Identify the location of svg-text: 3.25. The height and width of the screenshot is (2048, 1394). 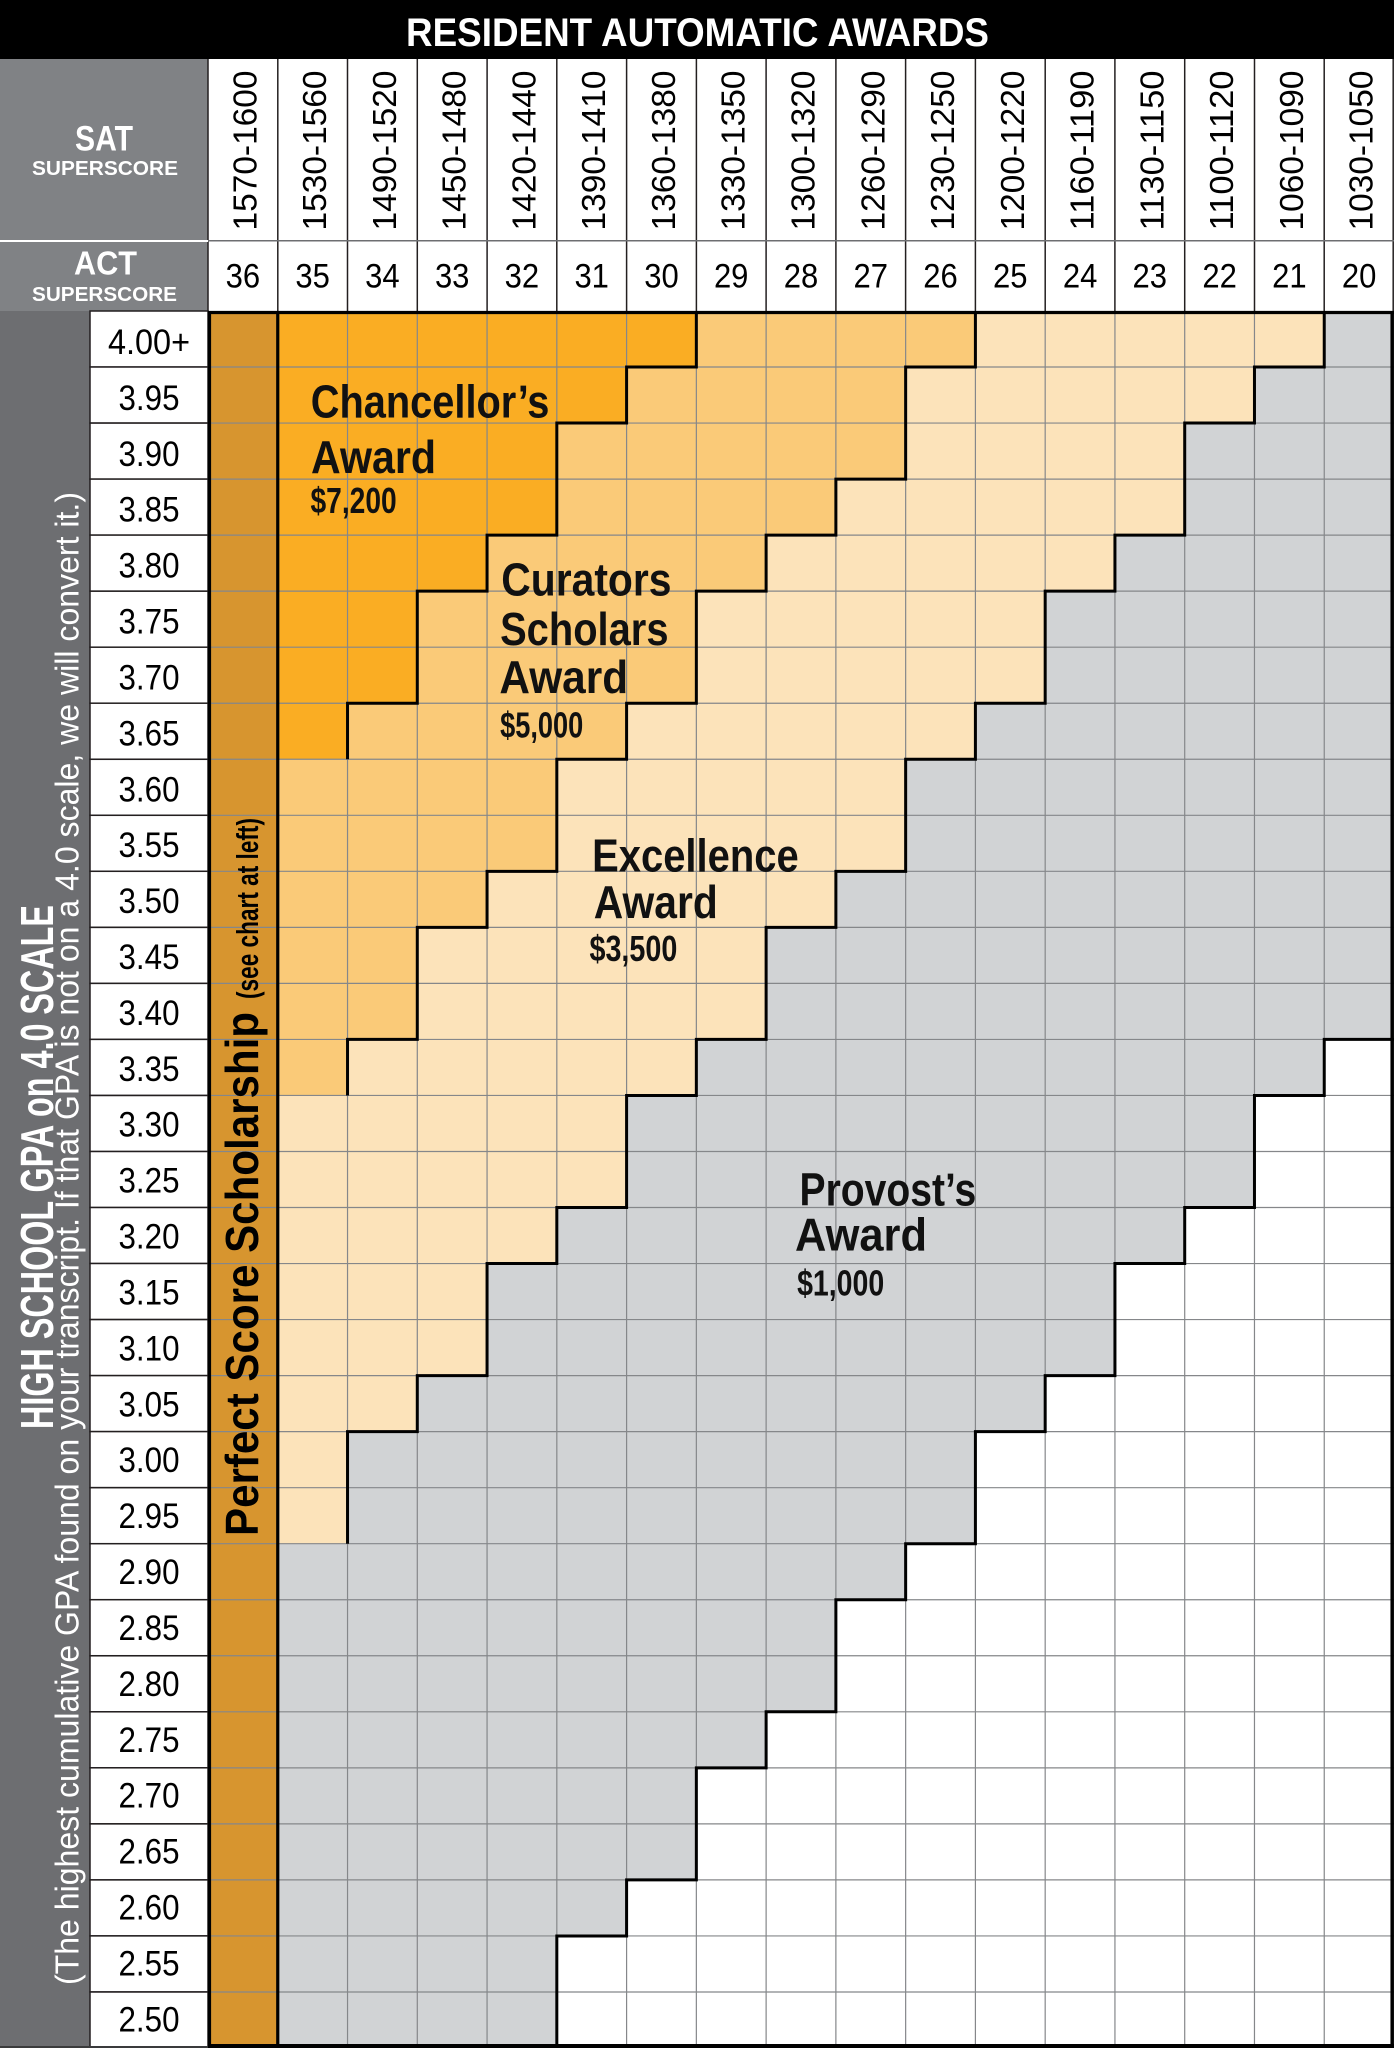
(149, 1181).